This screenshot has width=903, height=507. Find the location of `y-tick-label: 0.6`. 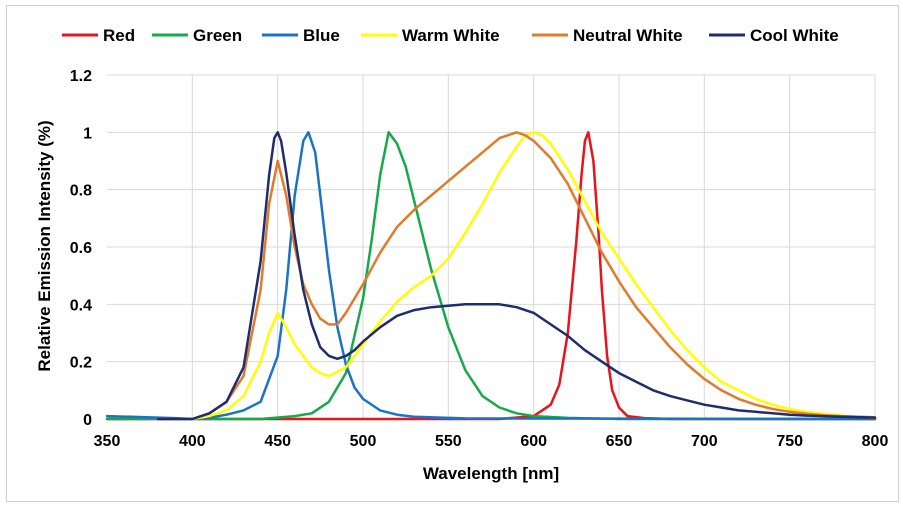

y-tick-label: 0.6 is located at coordinates (81, 248).